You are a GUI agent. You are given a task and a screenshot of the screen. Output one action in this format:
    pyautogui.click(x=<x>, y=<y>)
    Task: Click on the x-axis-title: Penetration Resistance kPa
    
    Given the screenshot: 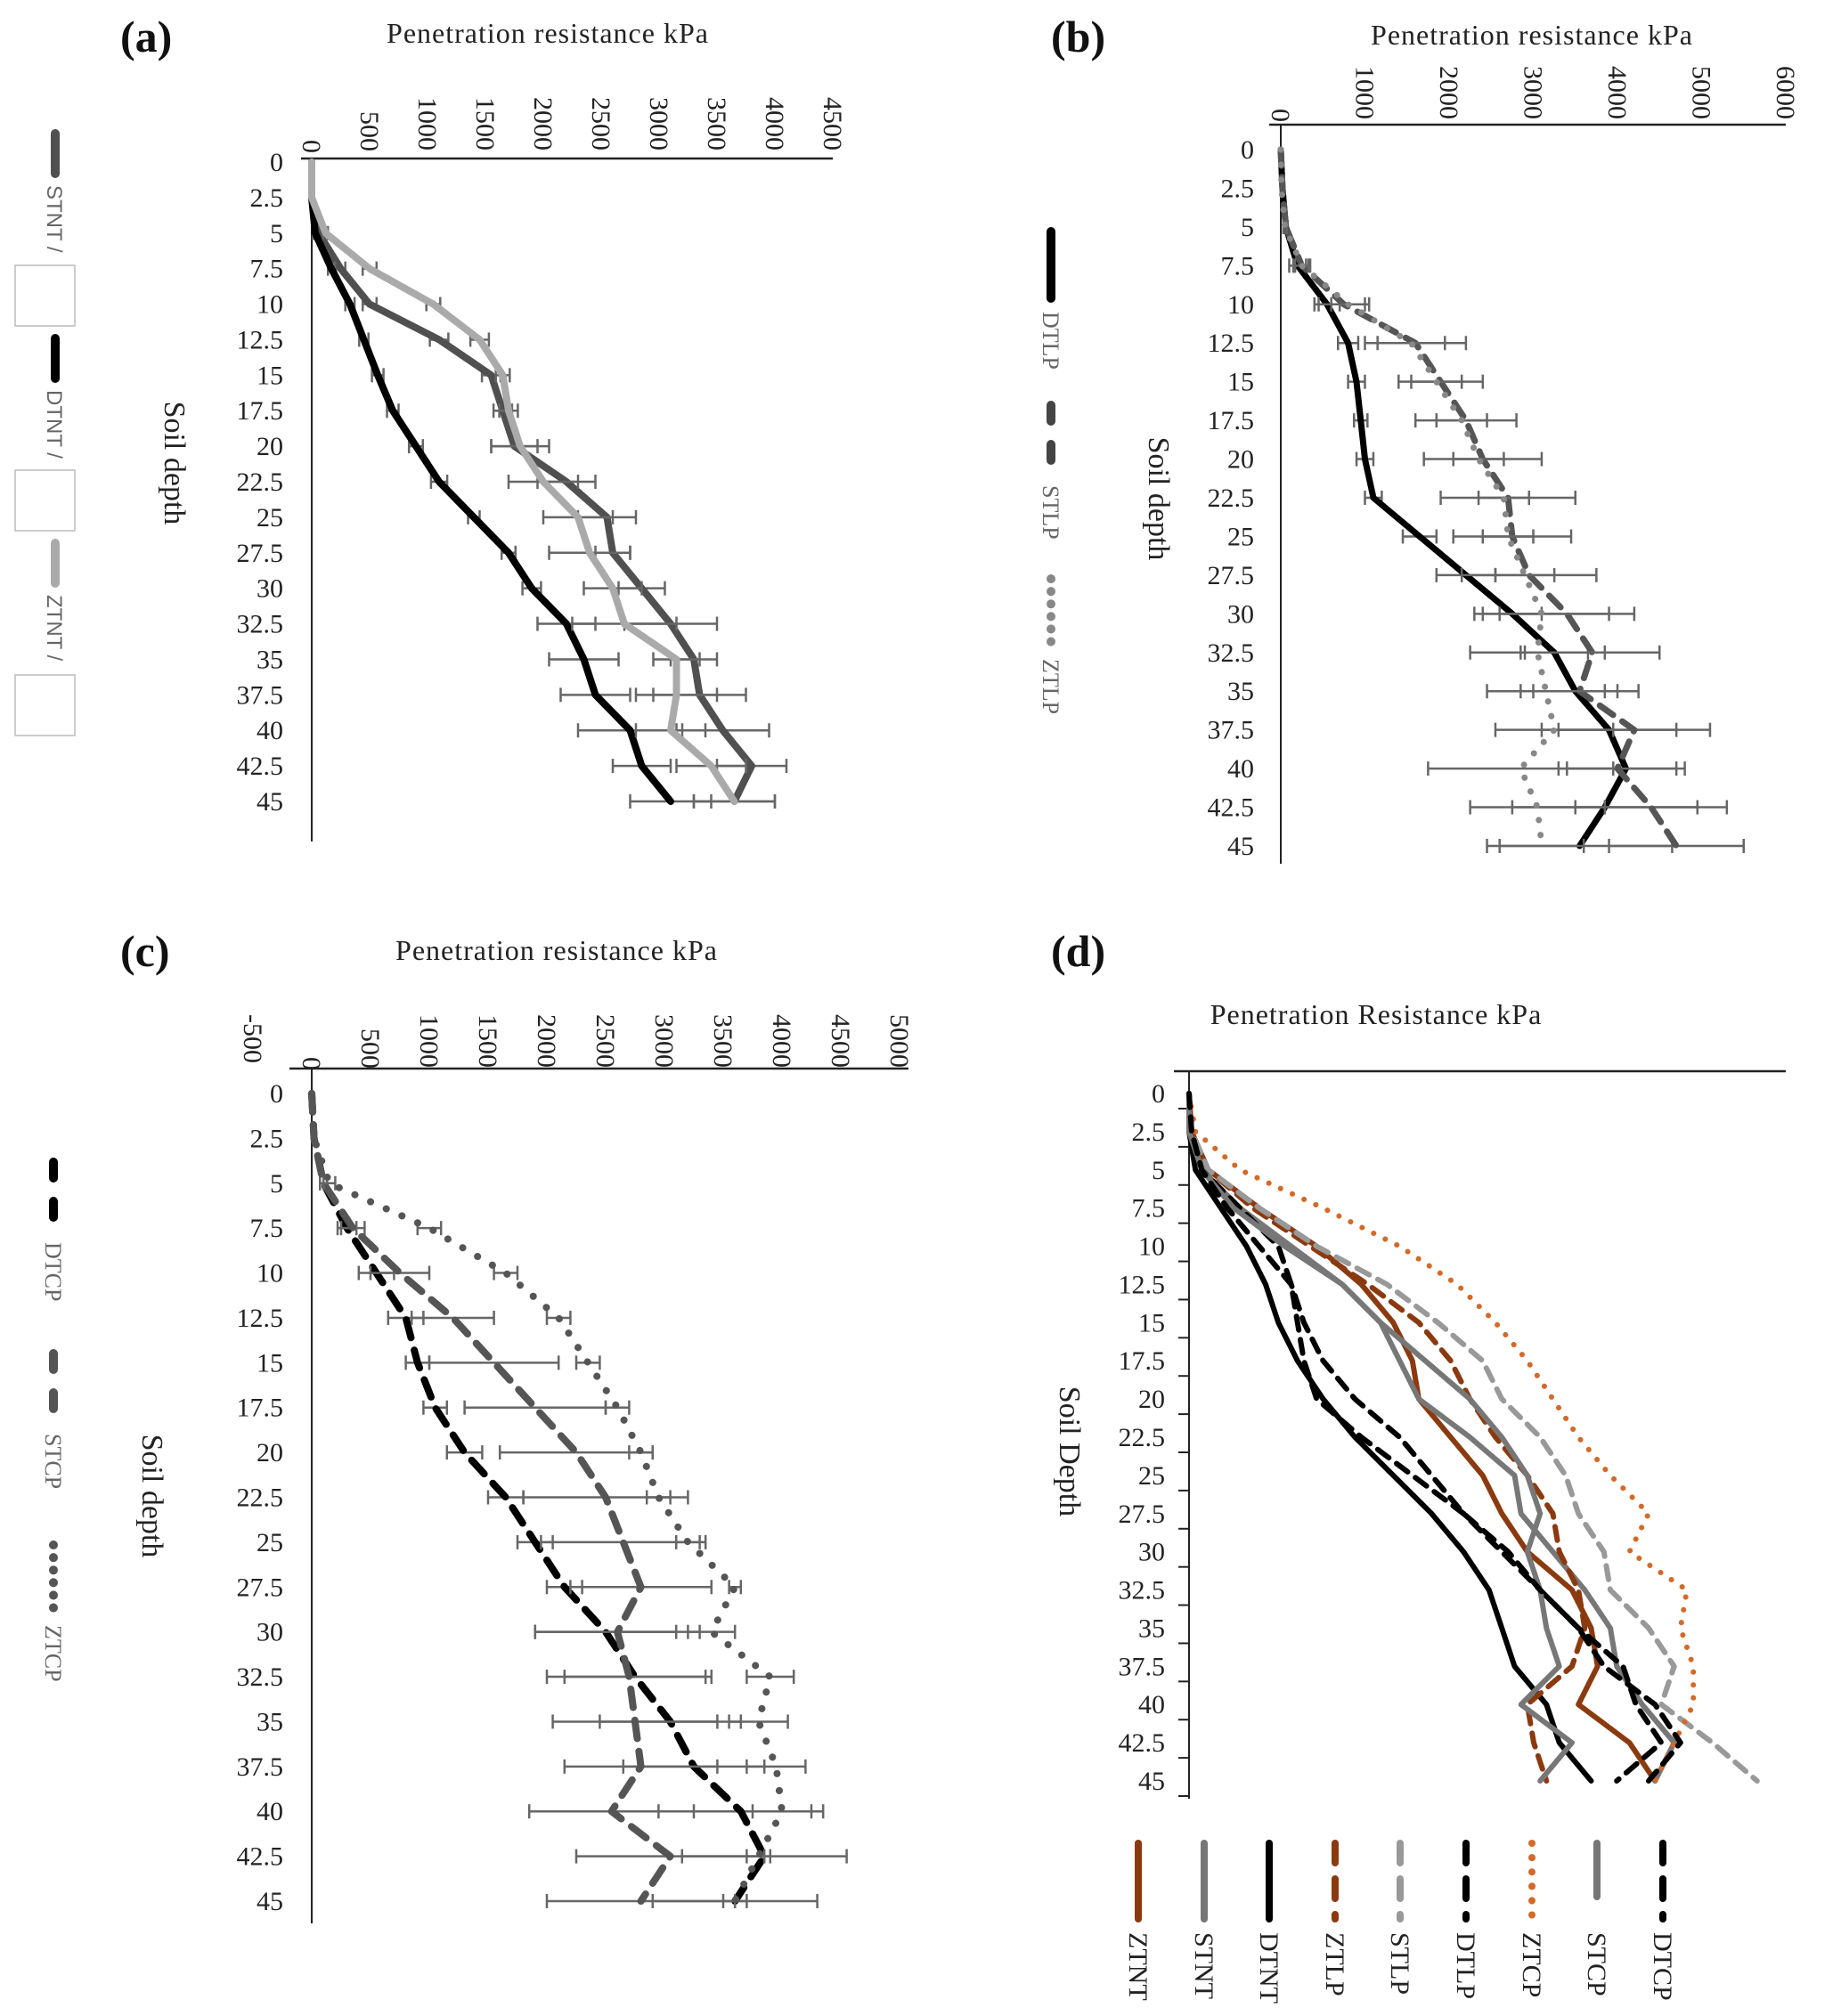 What is the action you would take?
    pyautogui.click(x=1376, y=1014)
    